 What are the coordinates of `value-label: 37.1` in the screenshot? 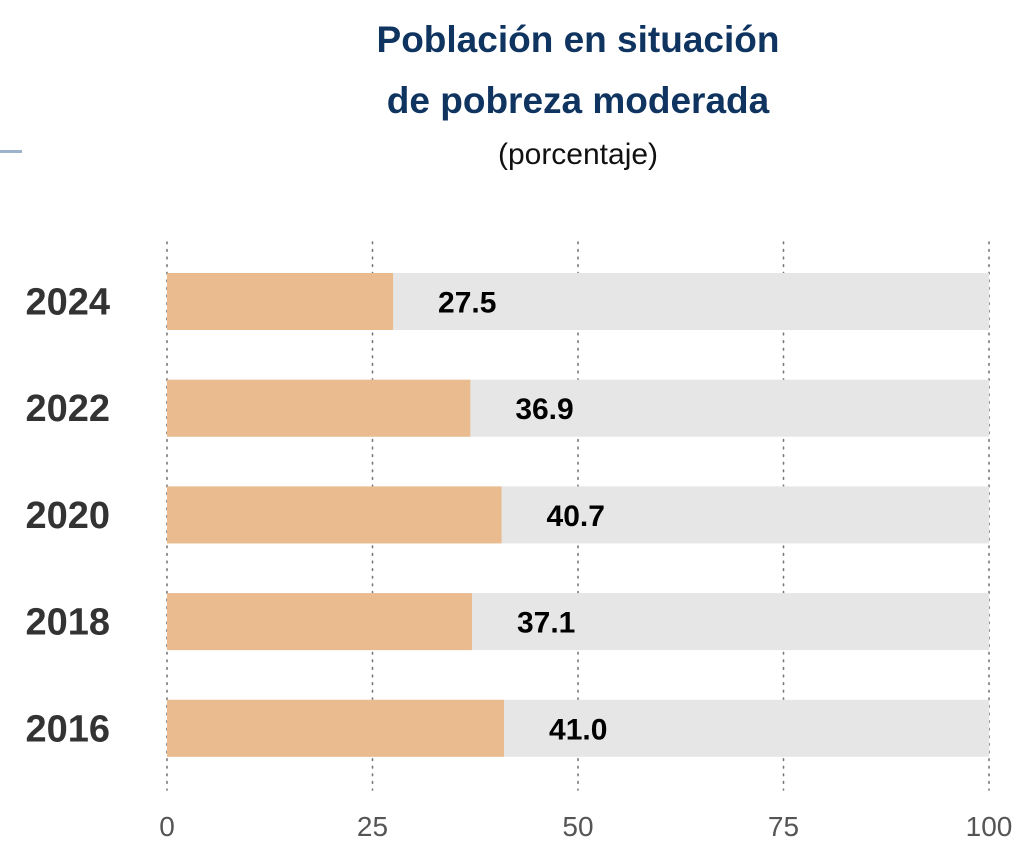 It's located at (546, 623).